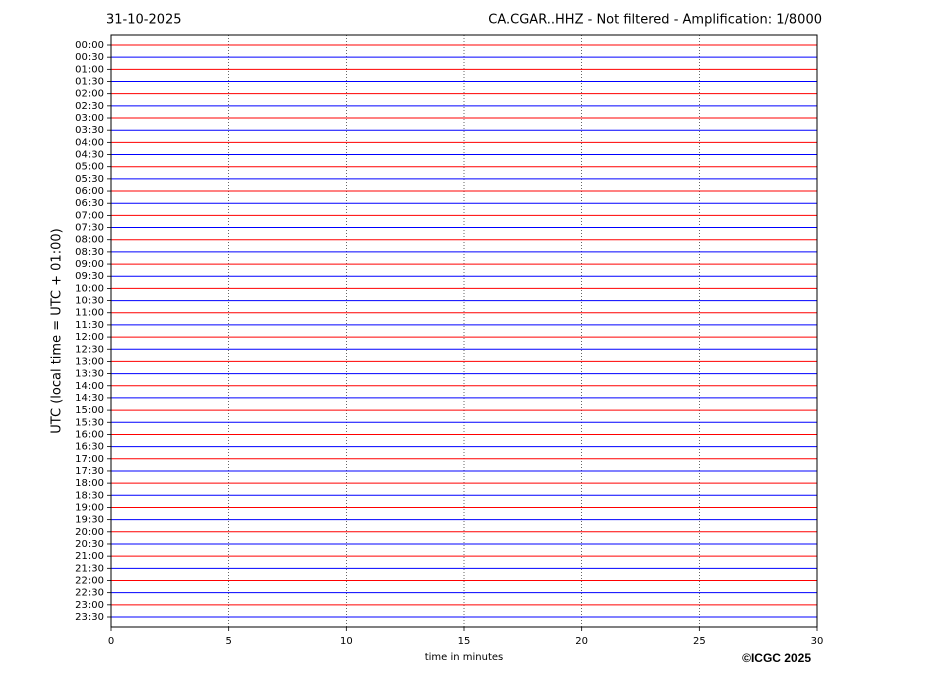 This screenshot has width=927, height=696. What do you see at coordinates (89, 94) in the screenshot?
I see `y-tick-label: 02:00` at bounding box center [89, 94].